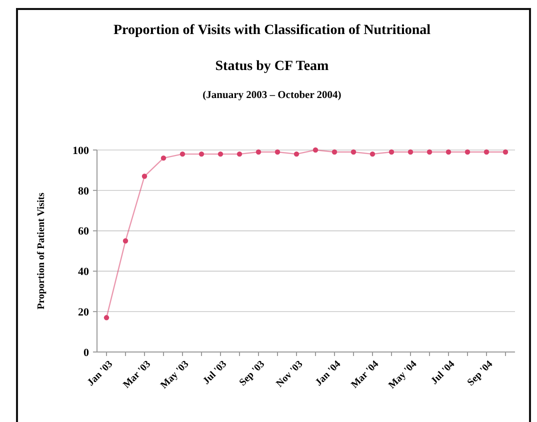  I want to click on y-axis-title: Proportion of Patient Visits, so click(41, 251).